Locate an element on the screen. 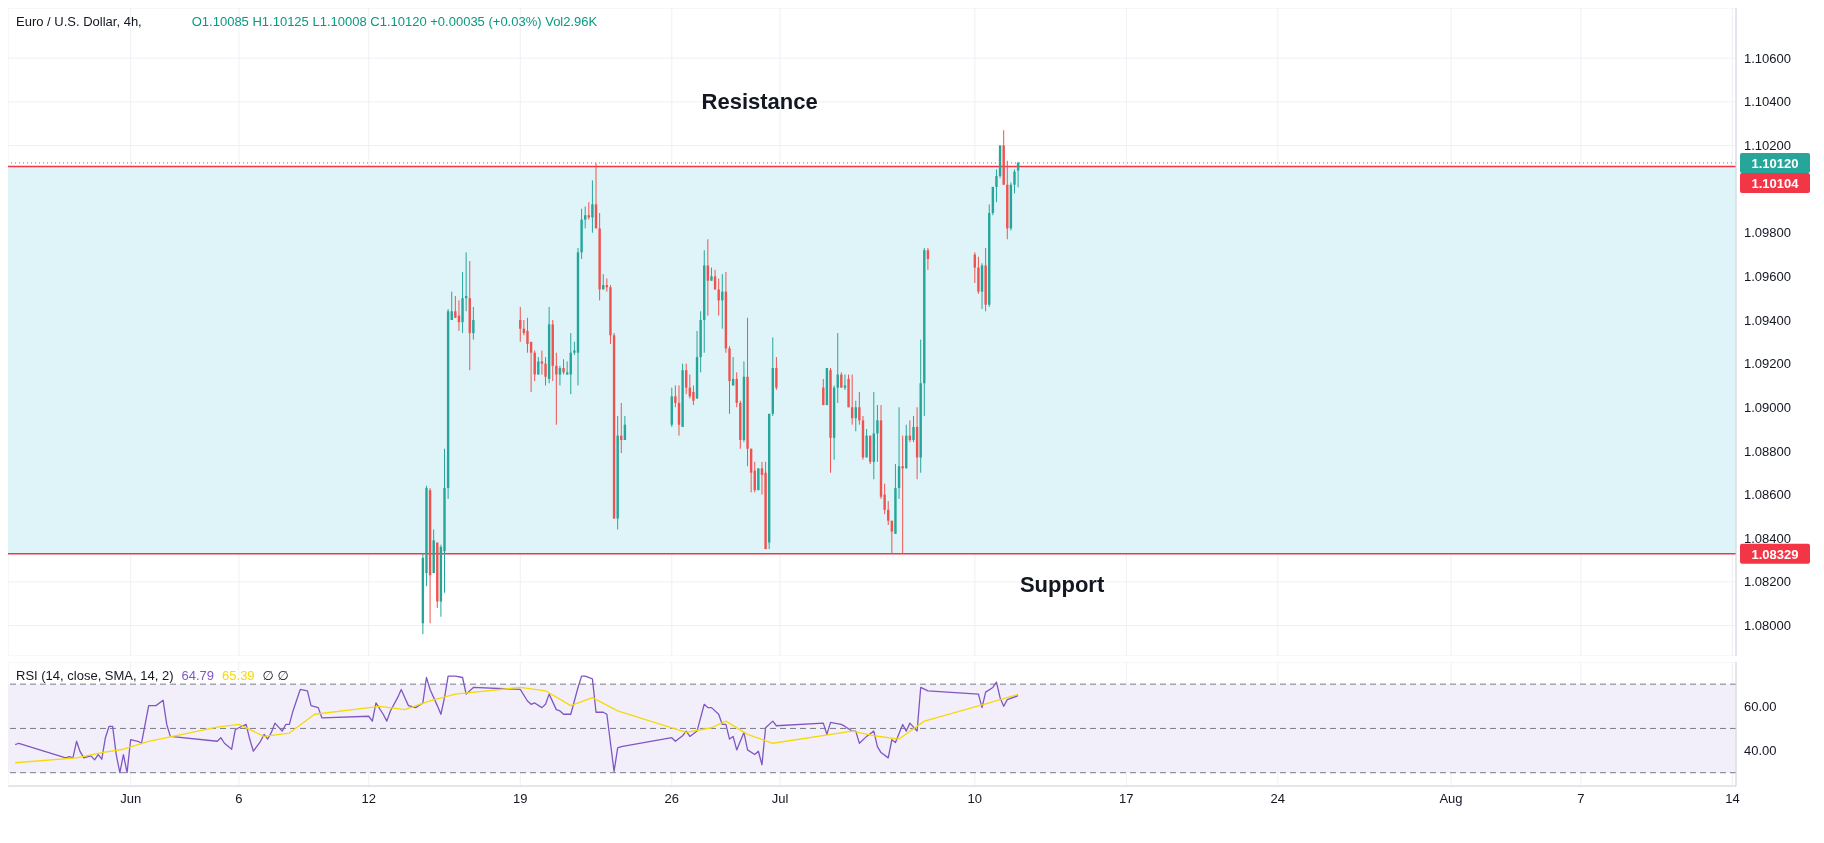 This screenshot has height=843, width=1824. x-tick-label: 24 is located at coordinates (1278, 799).